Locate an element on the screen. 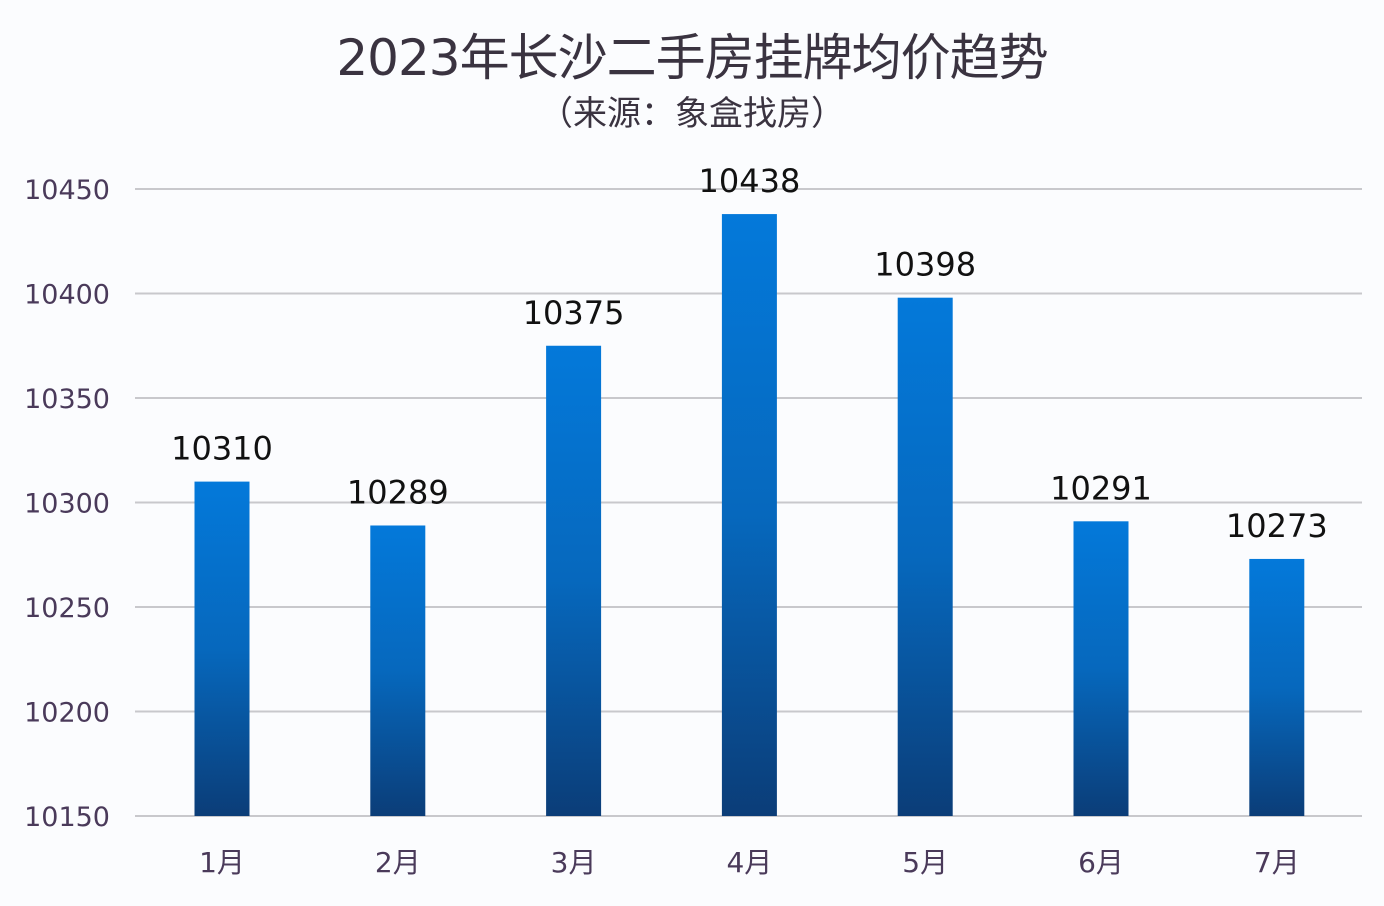 Image resolution: width=1384 pixels, height=906 pixels. y-tick-label: 10350 is located at coordinates (67, 399).